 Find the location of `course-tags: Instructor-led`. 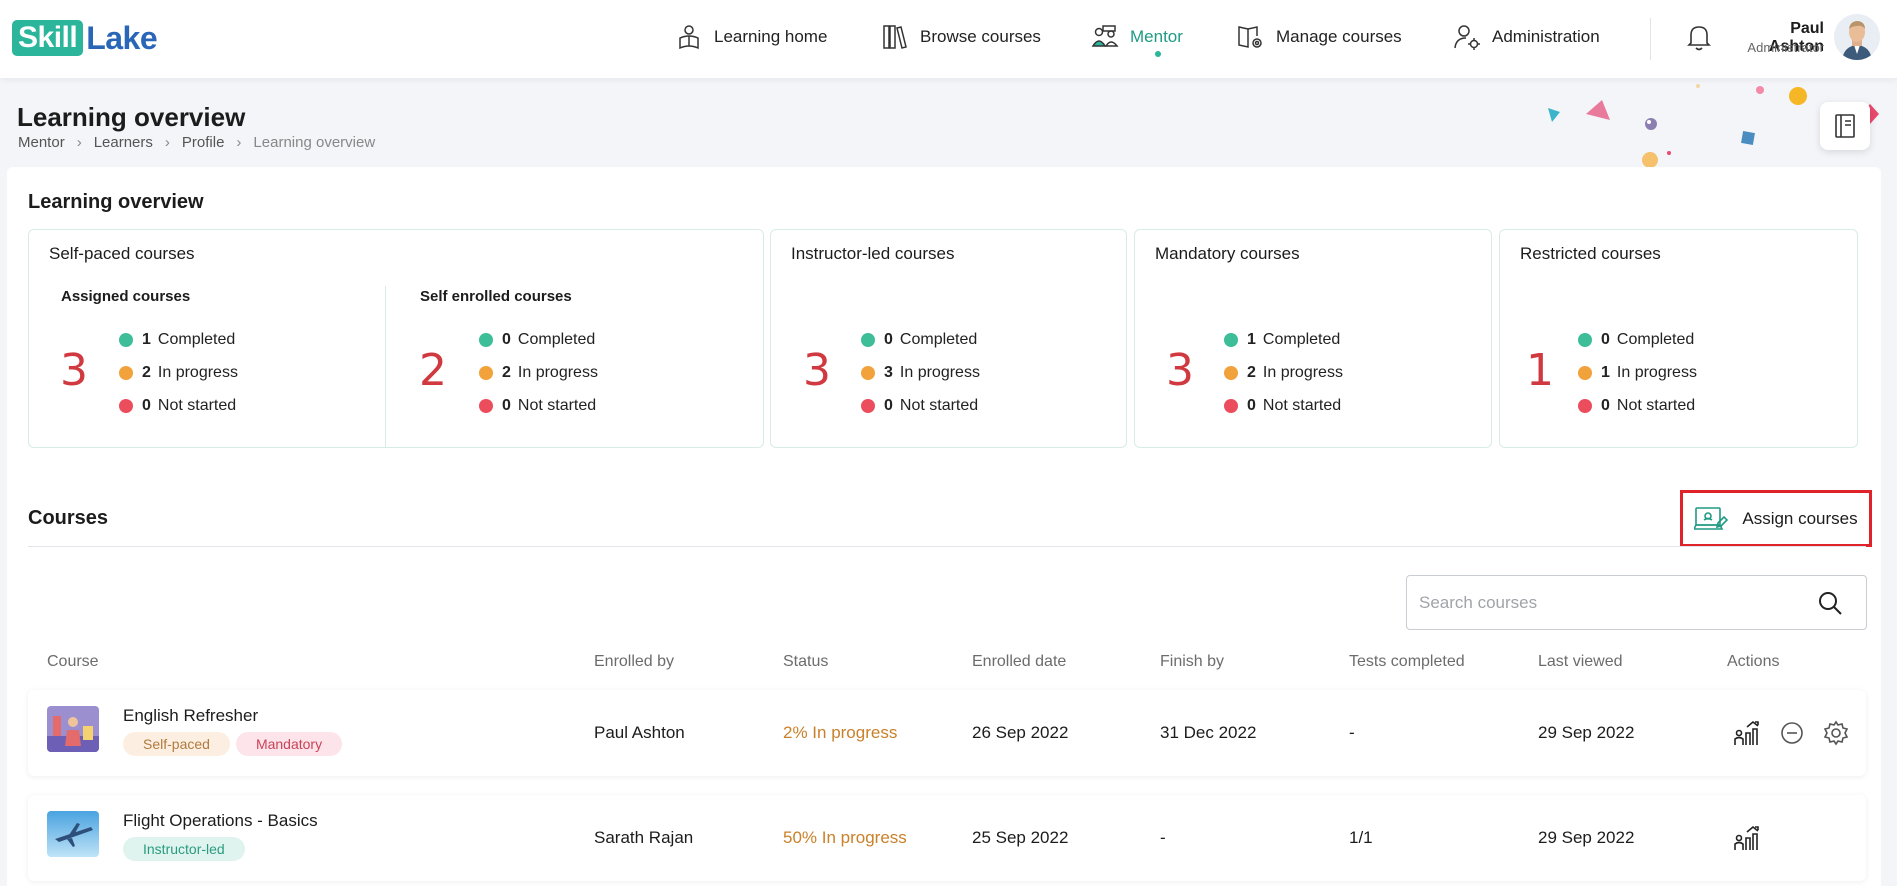

course-tags: Instructor-led is located at coordinates (184, 849).